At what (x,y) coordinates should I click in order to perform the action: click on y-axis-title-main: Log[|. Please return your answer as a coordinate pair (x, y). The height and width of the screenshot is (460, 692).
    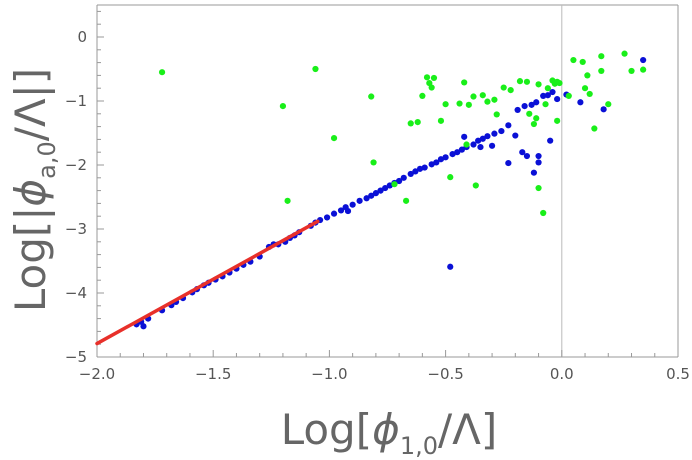
    Looking at the image, I should click on (30, 260).